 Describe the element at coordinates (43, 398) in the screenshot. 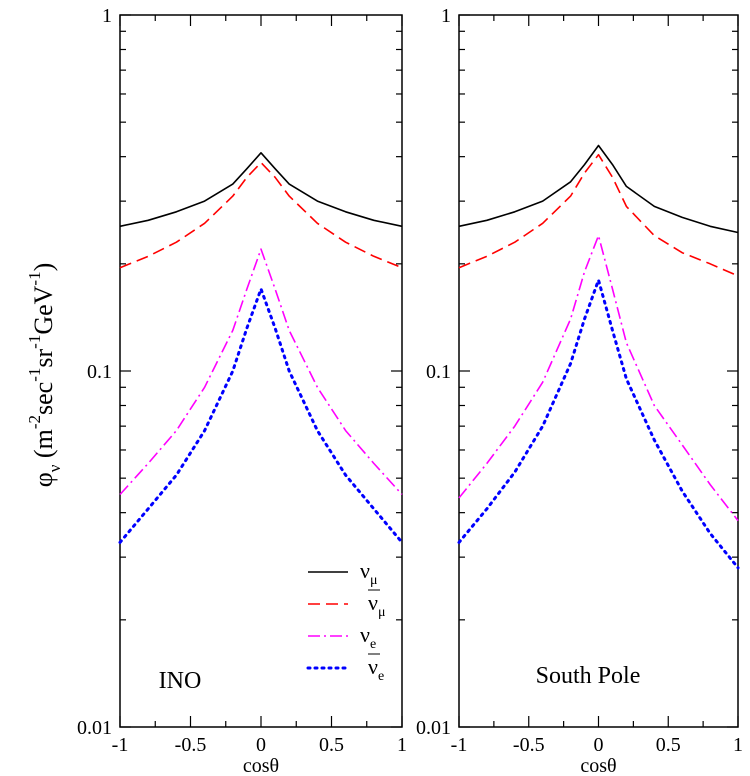

I see `y-axis-label-sec: sec` at that location.